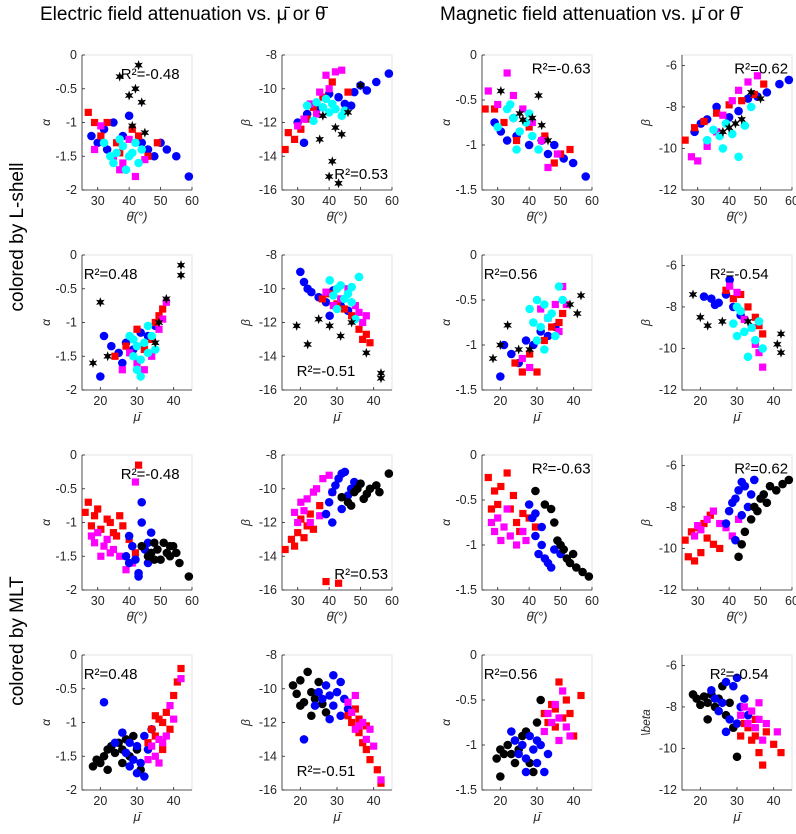 This screenshot has width=796, height=834. Describe the element at coordinates (46, 322) in the screenshot. I see `y-axis-label: α` at that location.